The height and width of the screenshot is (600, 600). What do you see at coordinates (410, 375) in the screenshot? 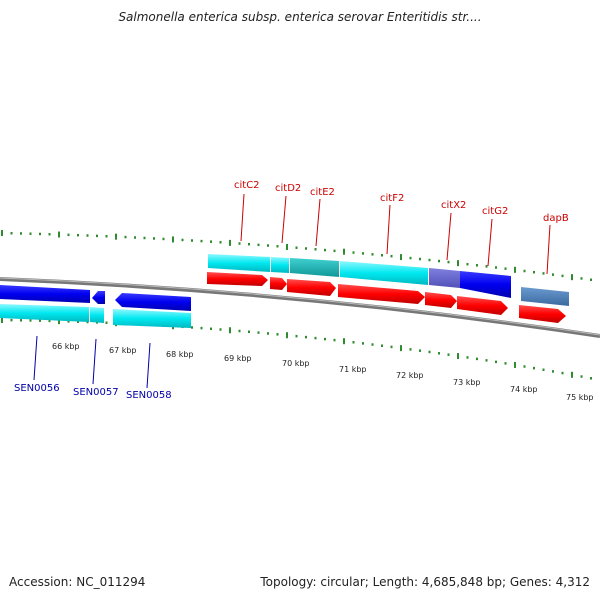
I see `kbp-label-72: 72 kbp` at bounding box center [410, 375].